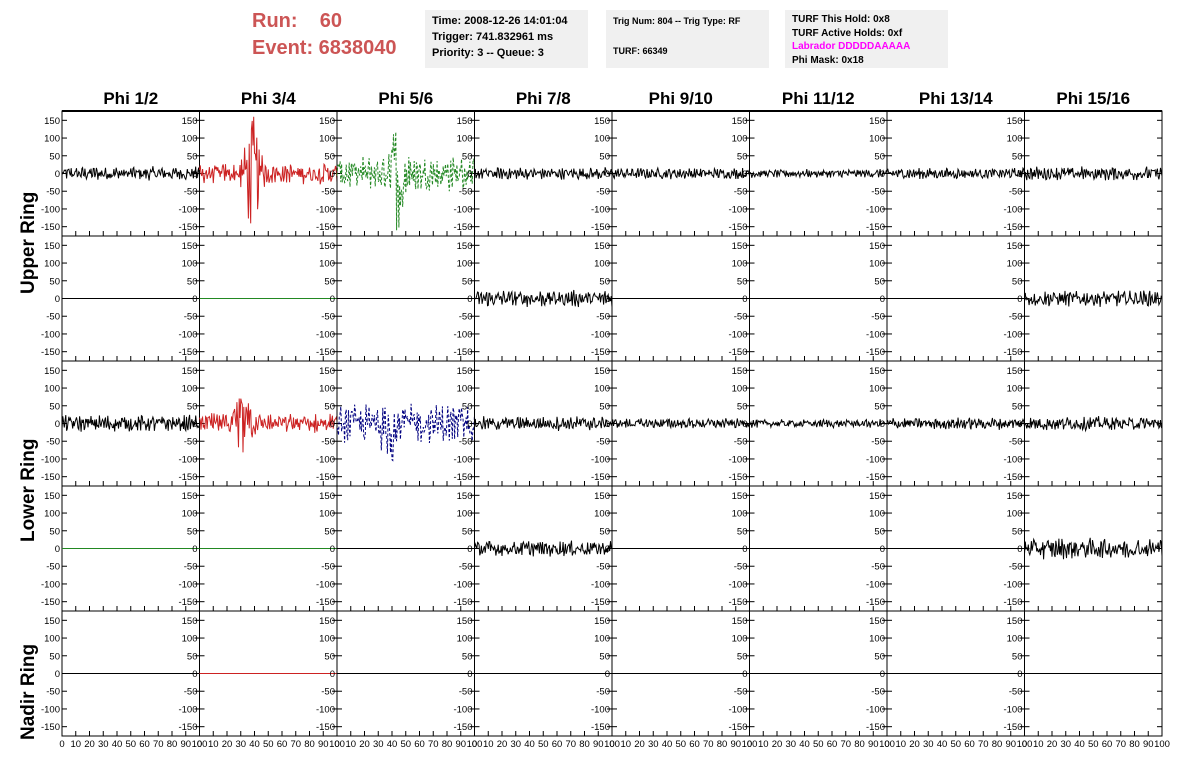 This screenshot has height=772, width=1196. What do you see at coordinates (144, 744) in the screenshot?
I see `x-tick-label: 60` at bounding box center [144, 744].